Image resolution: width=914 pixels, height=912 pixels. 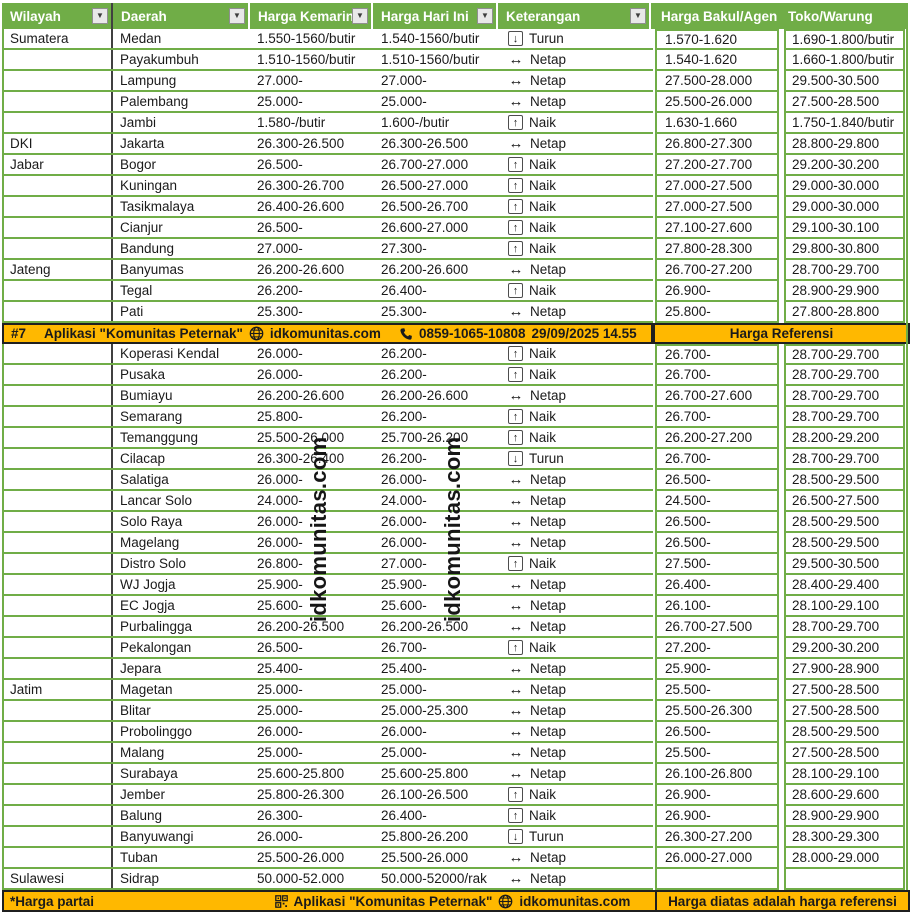 What do you see at coordinates (156, 626) in the screenshot?
I see `cell-daerah: Purbalingga` at bounding box center [156, 626].